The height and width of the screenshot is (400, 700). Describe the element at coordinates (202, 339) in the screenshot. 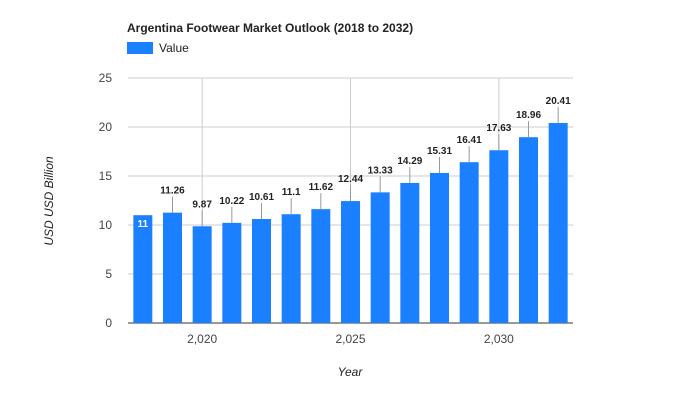

I see `x-tick-label: 2,020` at that location.